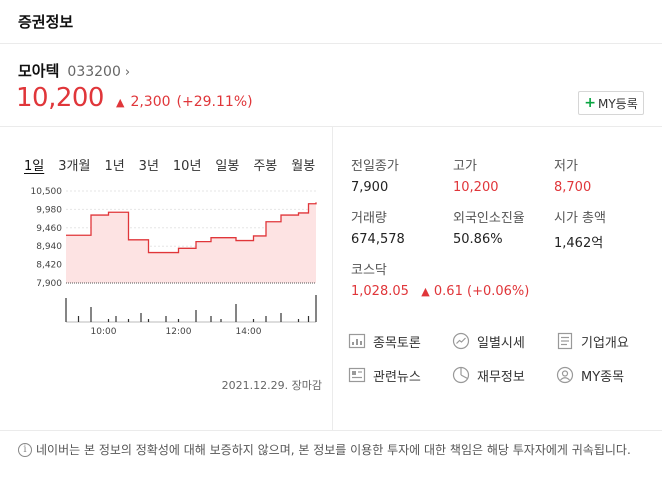 Image resolution: width=662 pixels, height=488 pixels. I want to click on stat-label: 코스닥, so click(369, 270).